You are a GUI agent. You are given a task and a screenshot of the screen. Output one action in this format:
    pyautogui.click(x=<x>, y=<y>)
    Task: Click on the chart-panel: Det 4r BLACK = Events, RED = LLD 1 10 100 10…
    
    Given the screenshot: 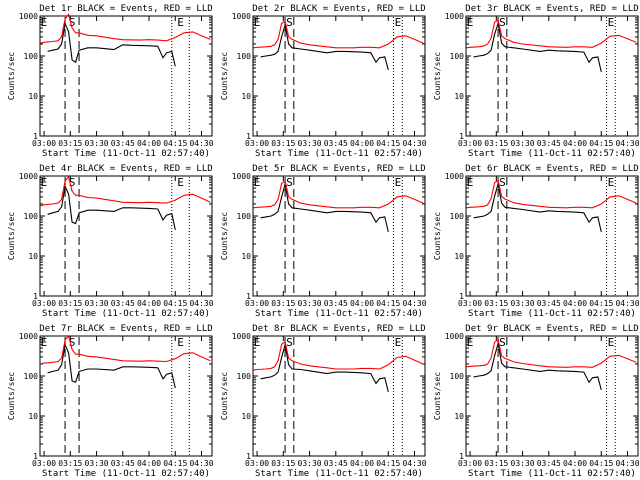 What is the action you would take?
    pyautogui.click(x=110, y=241)
    